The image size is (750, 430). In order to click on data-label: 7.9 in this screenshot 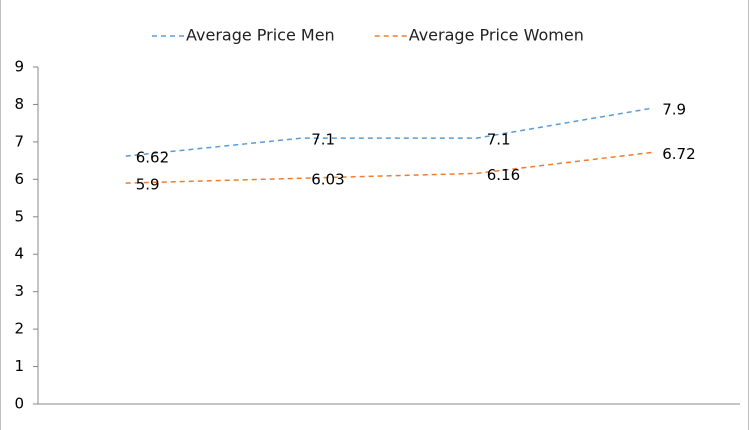, I will do `click(674, 110)`.